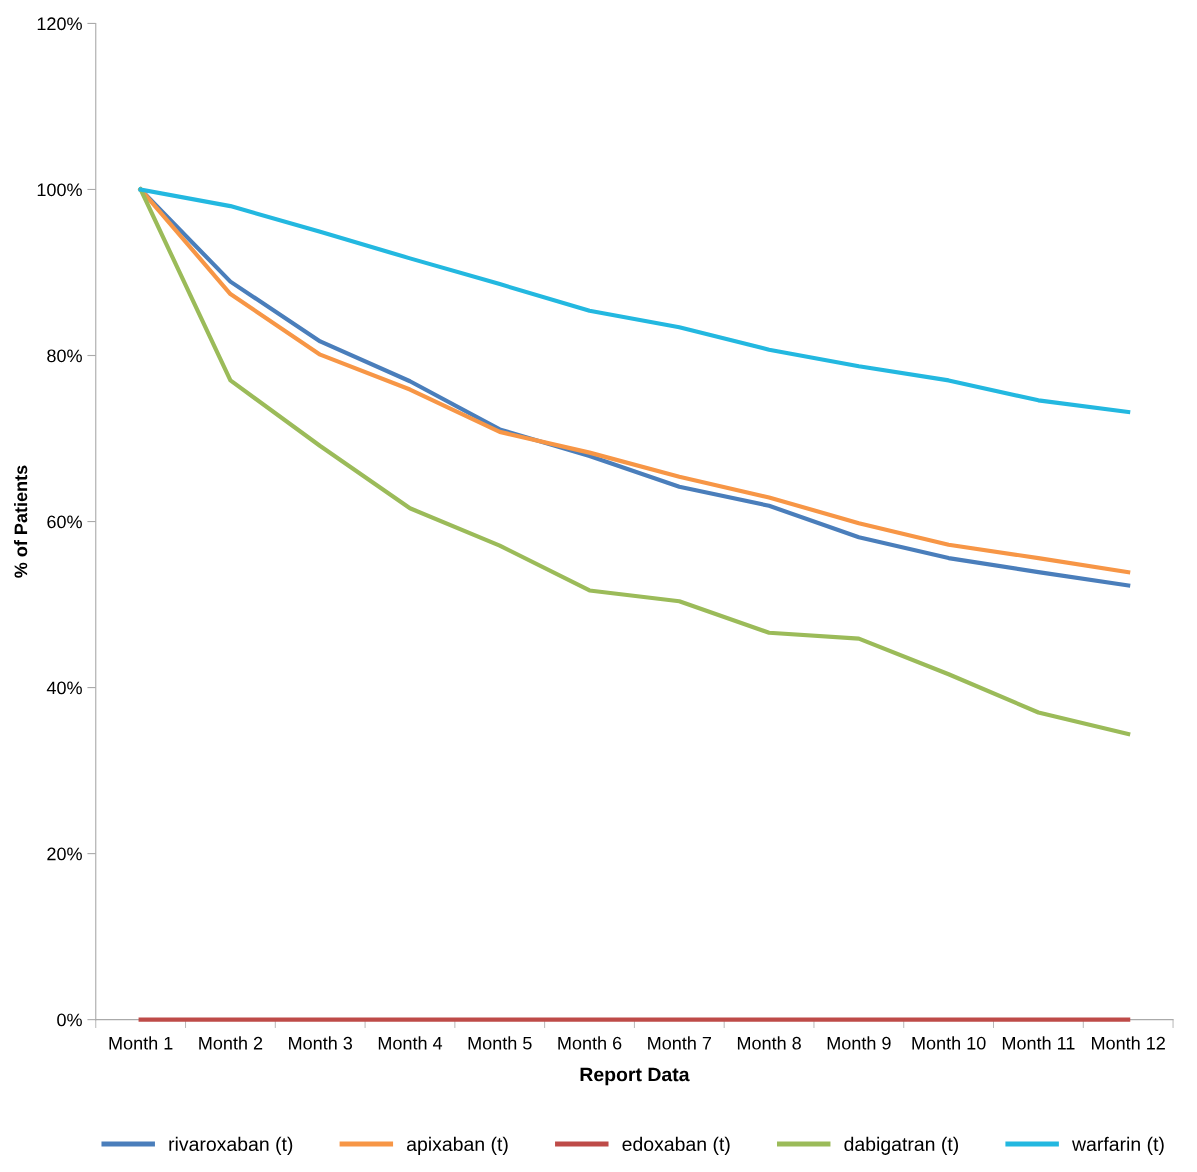  I want to click on y-tick-label: 80%, so click(64, 356).